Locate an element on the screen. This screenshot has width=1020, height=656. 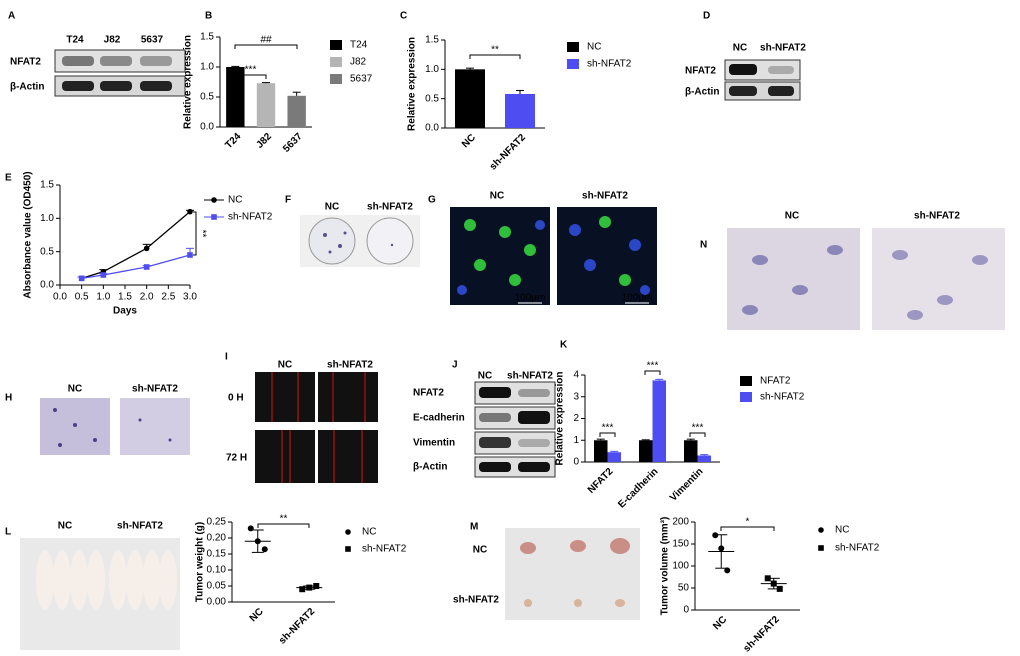
y-tick-label: 0.05 is located at coordinates (217, 586).